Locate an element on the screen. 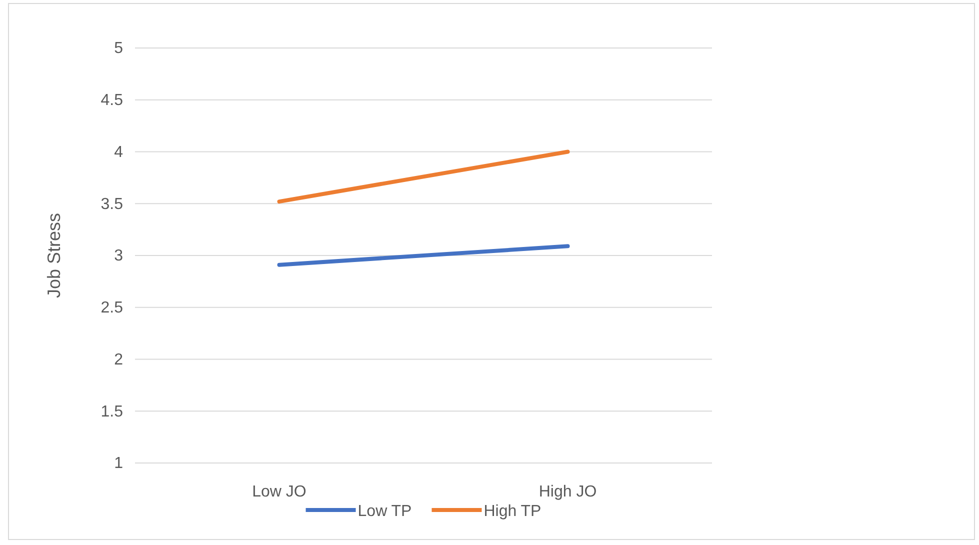 Image resolution: width=979 pixels, height=545 pixels. x-tick-label: High JO is located at coordinates (567, 491).